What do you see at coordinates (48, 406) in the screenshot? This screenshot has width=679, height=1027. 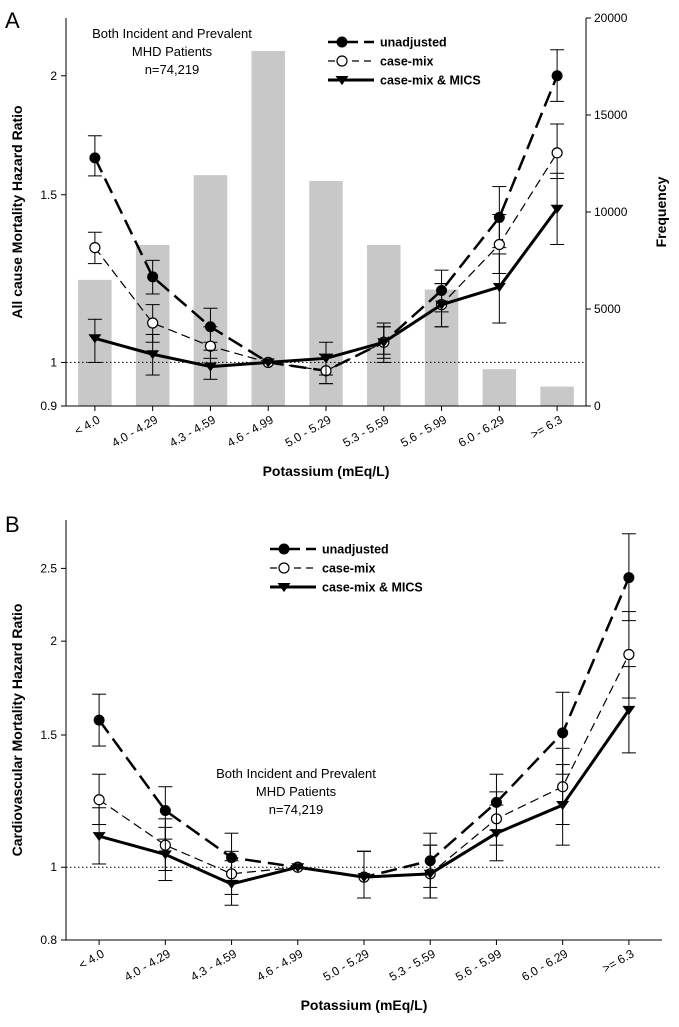 I see `y-tick-label: 0.9` at bounding box center [48, 406].